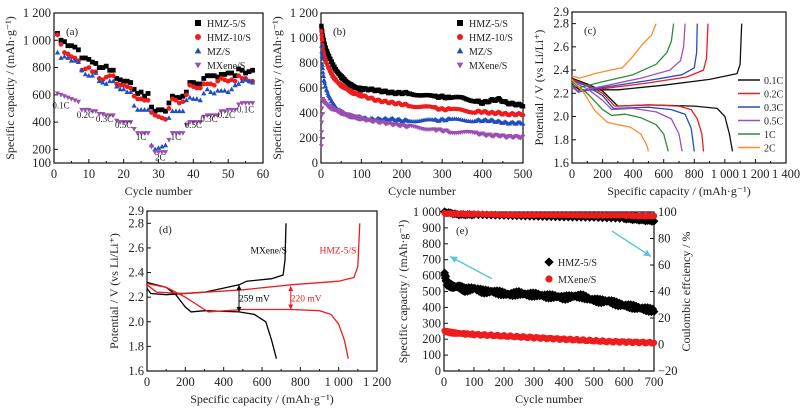 The width and height of the screenshot is (803, 412). I want to click on legend-item: HMZ-5/S, so click(482, 24).